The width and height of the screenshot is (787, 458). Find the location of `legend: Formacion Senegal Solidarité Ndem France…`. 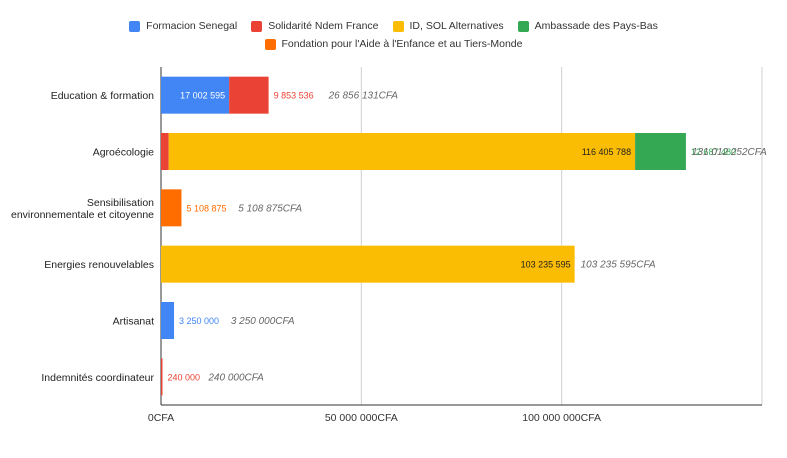

legend: Formacion Senegal Solidarité Ndem France… is located at coordinates (393, 38).